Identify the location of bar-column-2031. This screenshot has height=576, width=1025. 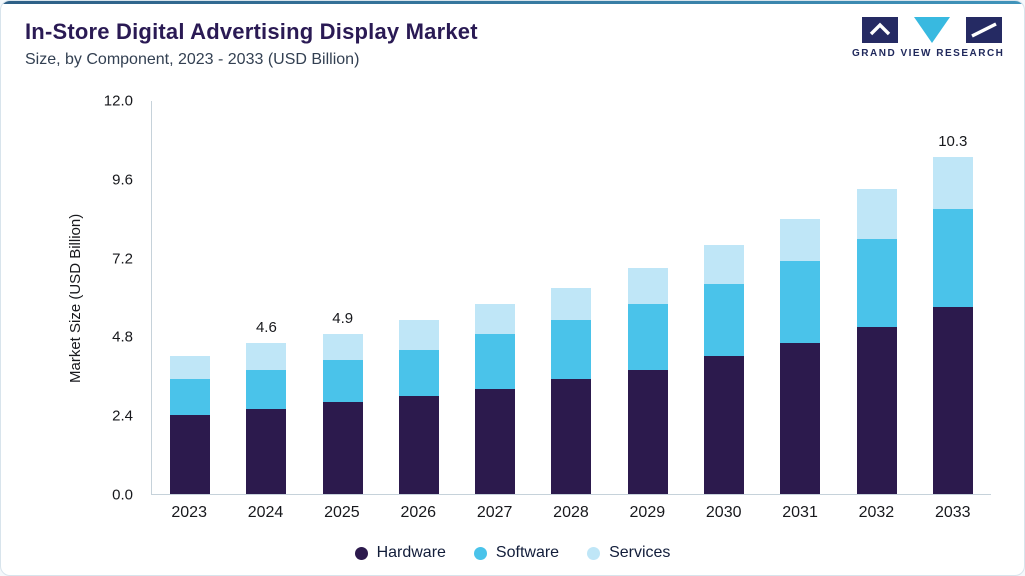
(800, 297).